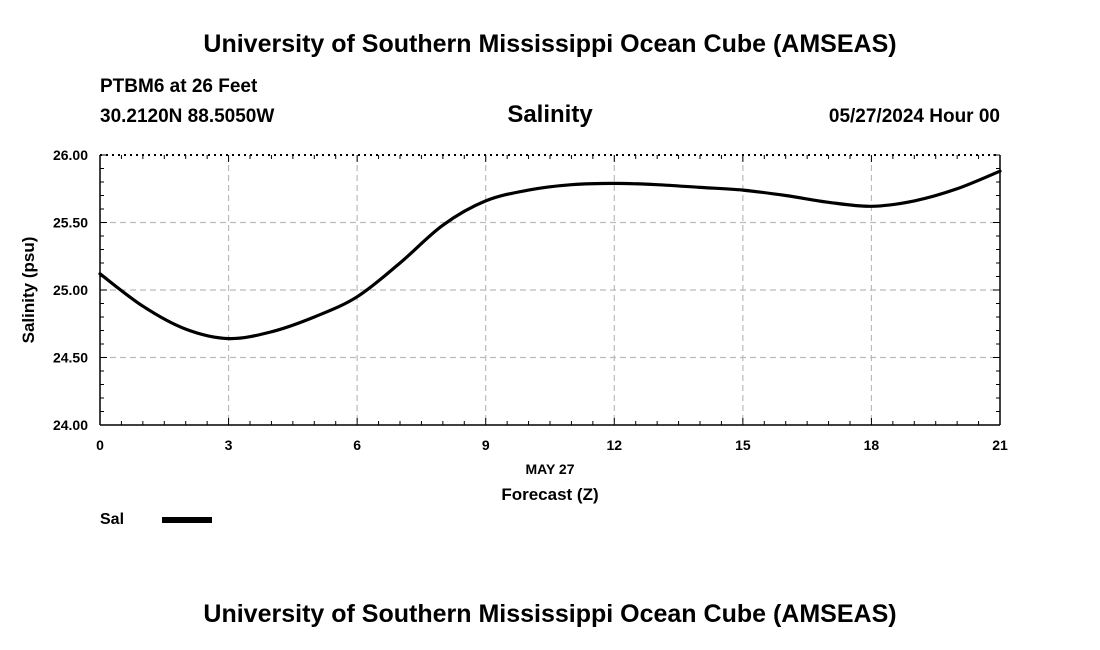  I want to click on x-tick-label: 12, so click(614, 445).